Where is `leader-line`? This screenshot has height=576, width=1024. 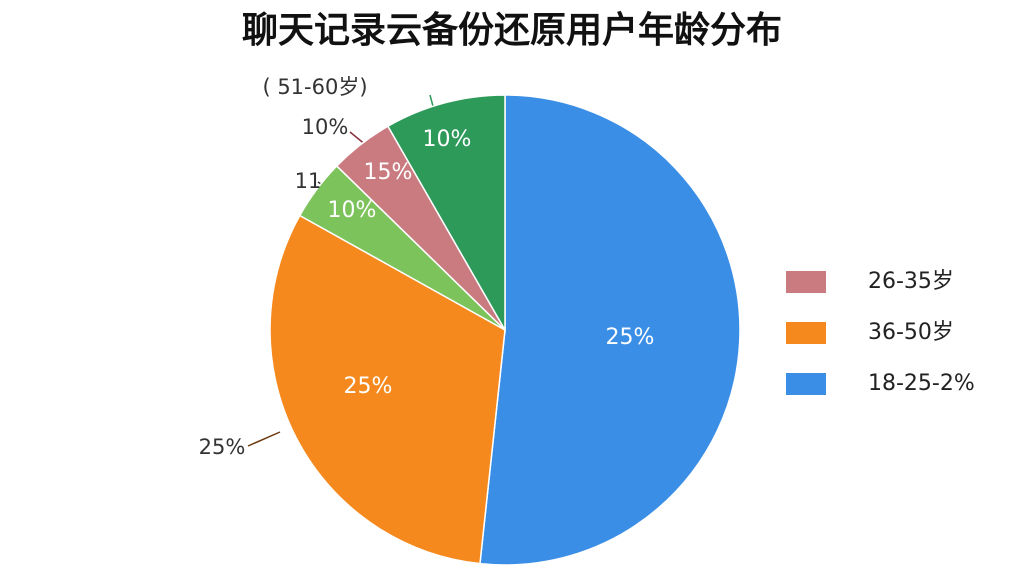 leader-line is located at coordinates (264, 439).